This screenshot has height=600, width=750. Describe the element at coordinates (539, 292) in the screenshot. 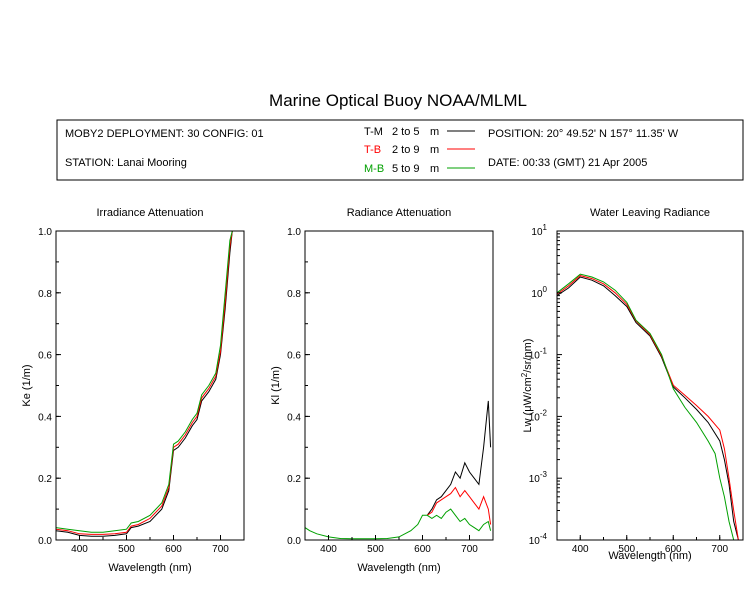

I see `lw-y-tick-label: 10⁰` at that location.